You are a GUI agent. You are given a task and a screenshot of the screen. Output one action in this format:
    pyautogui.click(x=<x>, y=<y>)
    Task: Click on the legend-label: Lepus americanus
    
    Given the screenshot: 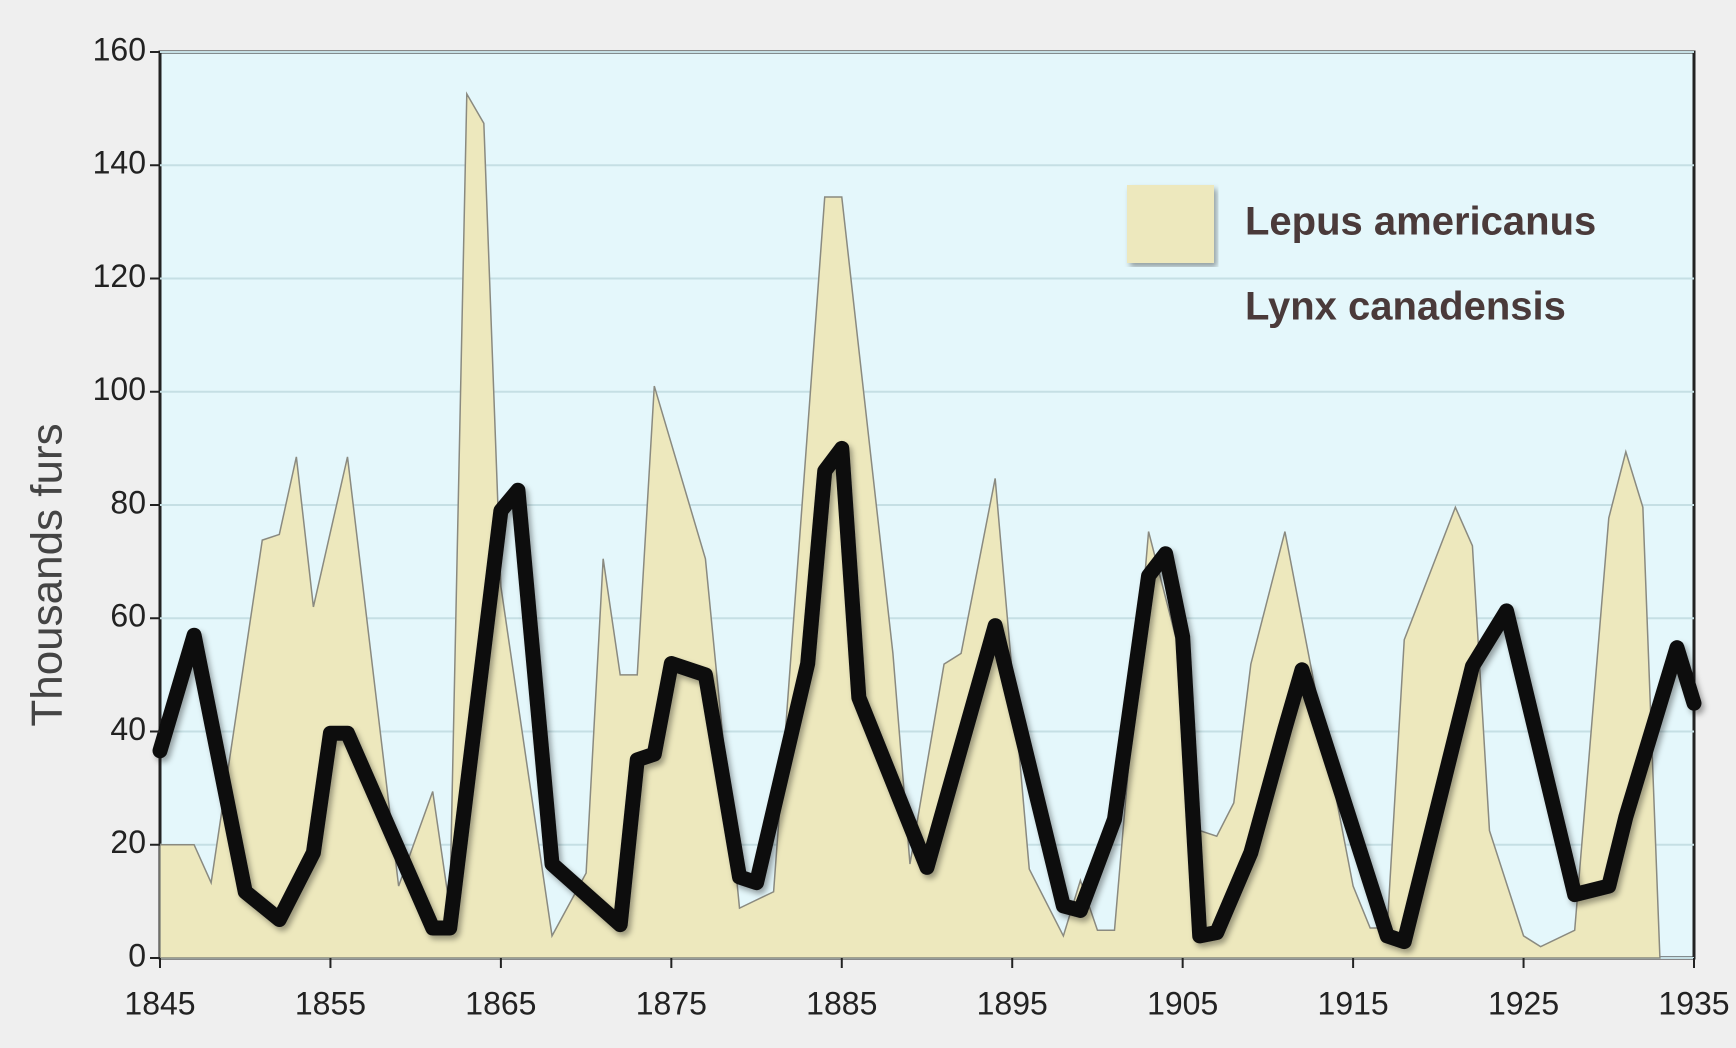 What is the action you would take?
    pyautogui.click(x=1420, y=222)
    